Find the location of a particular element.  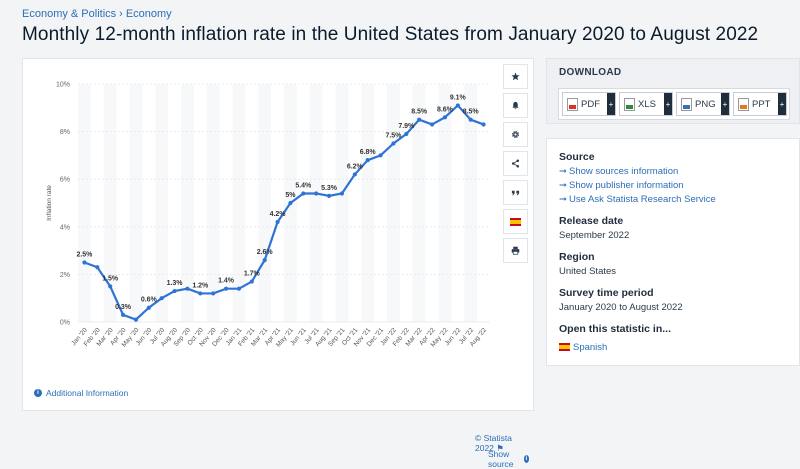

pdf-file-icon is located at coordinates (572, 104).